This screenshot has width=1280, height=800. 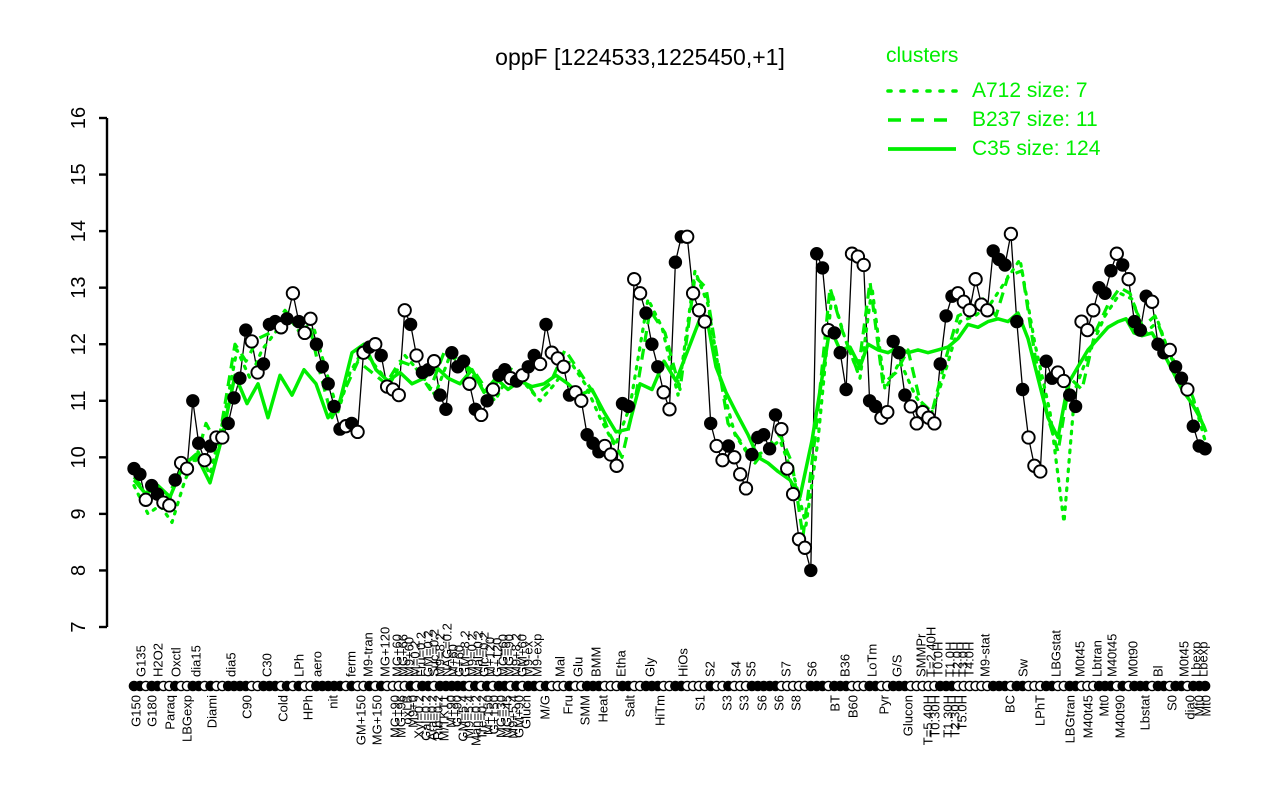 What do you see at coordinates (385, 652) in the screenshot?
I see `x-axis-label-top: MG+120` at bounding box center [385, 652].